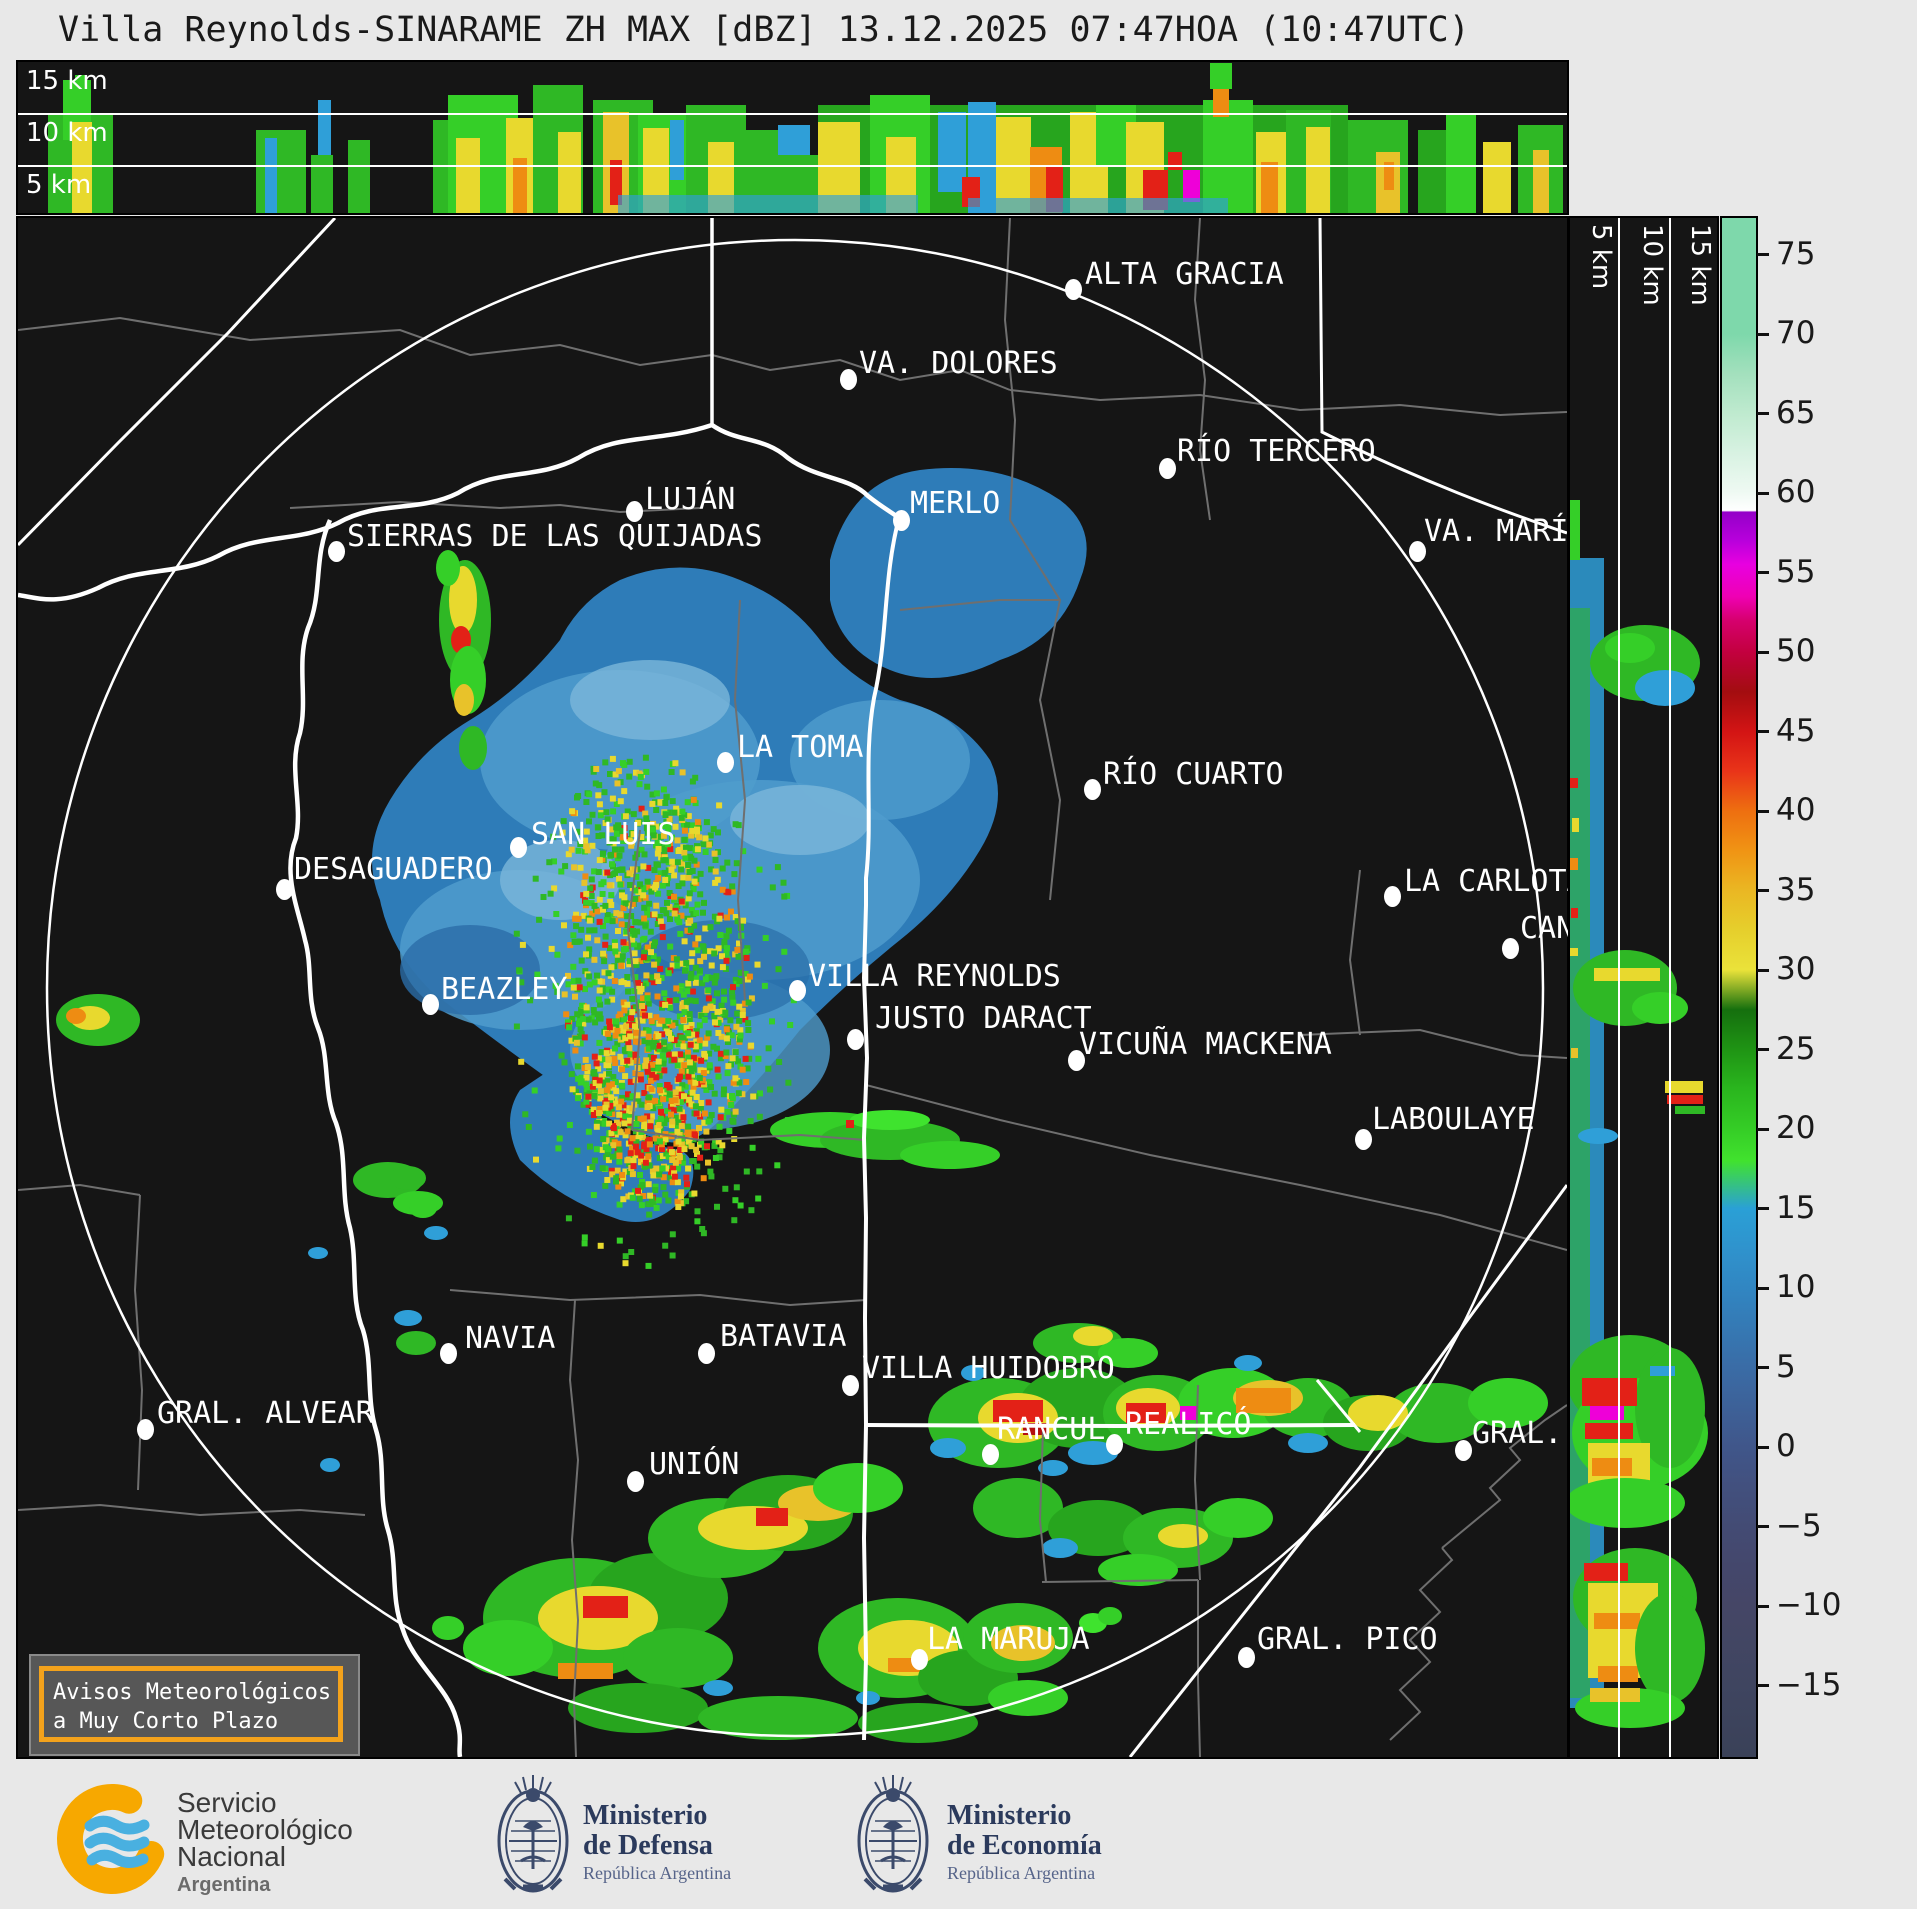 The image size is (1917, 1909). What do you see at coordinates (1547, 928) in the screenshot?
I see `city-label-can: CAN` at bounding box center [1547, 928].